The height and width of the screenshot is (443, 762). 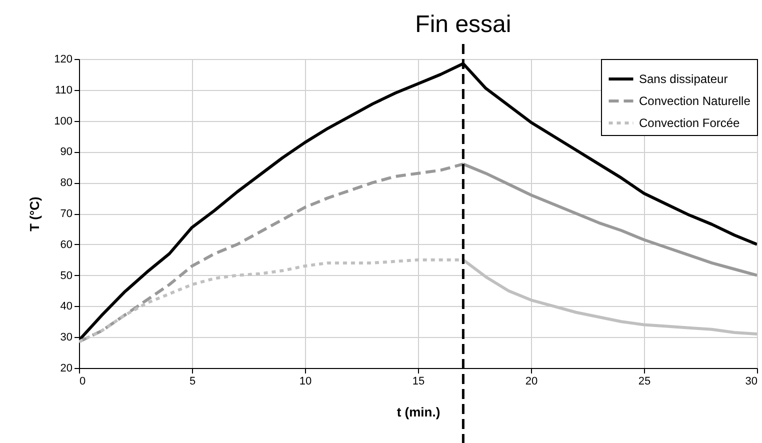 I want to click on x-tick-label: 15, so click(x=418, y=382).